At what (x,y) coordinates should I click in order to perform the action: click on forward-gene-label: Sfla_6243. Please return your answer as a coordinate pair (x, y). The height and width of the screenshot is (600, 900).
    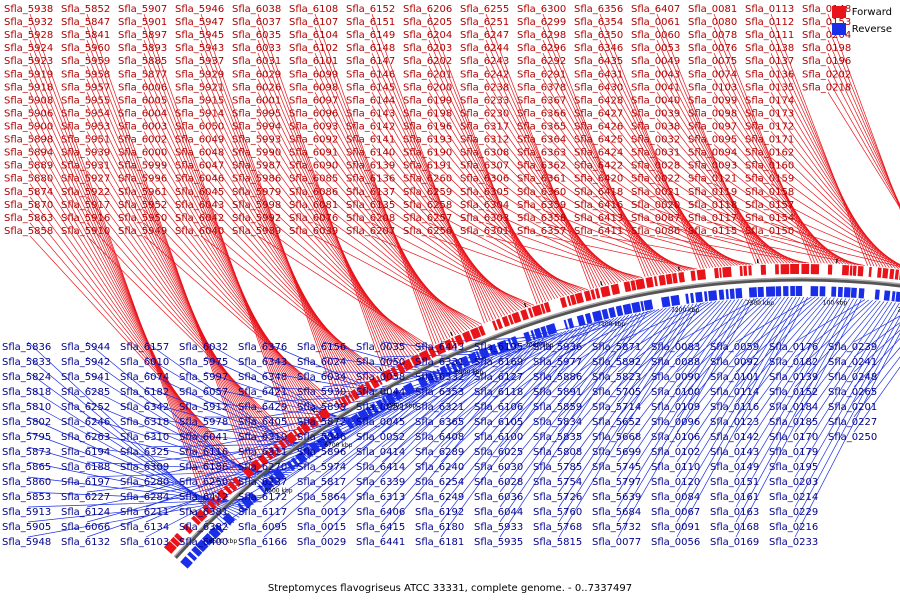
    Looking at the image, I should click on (484, 61).